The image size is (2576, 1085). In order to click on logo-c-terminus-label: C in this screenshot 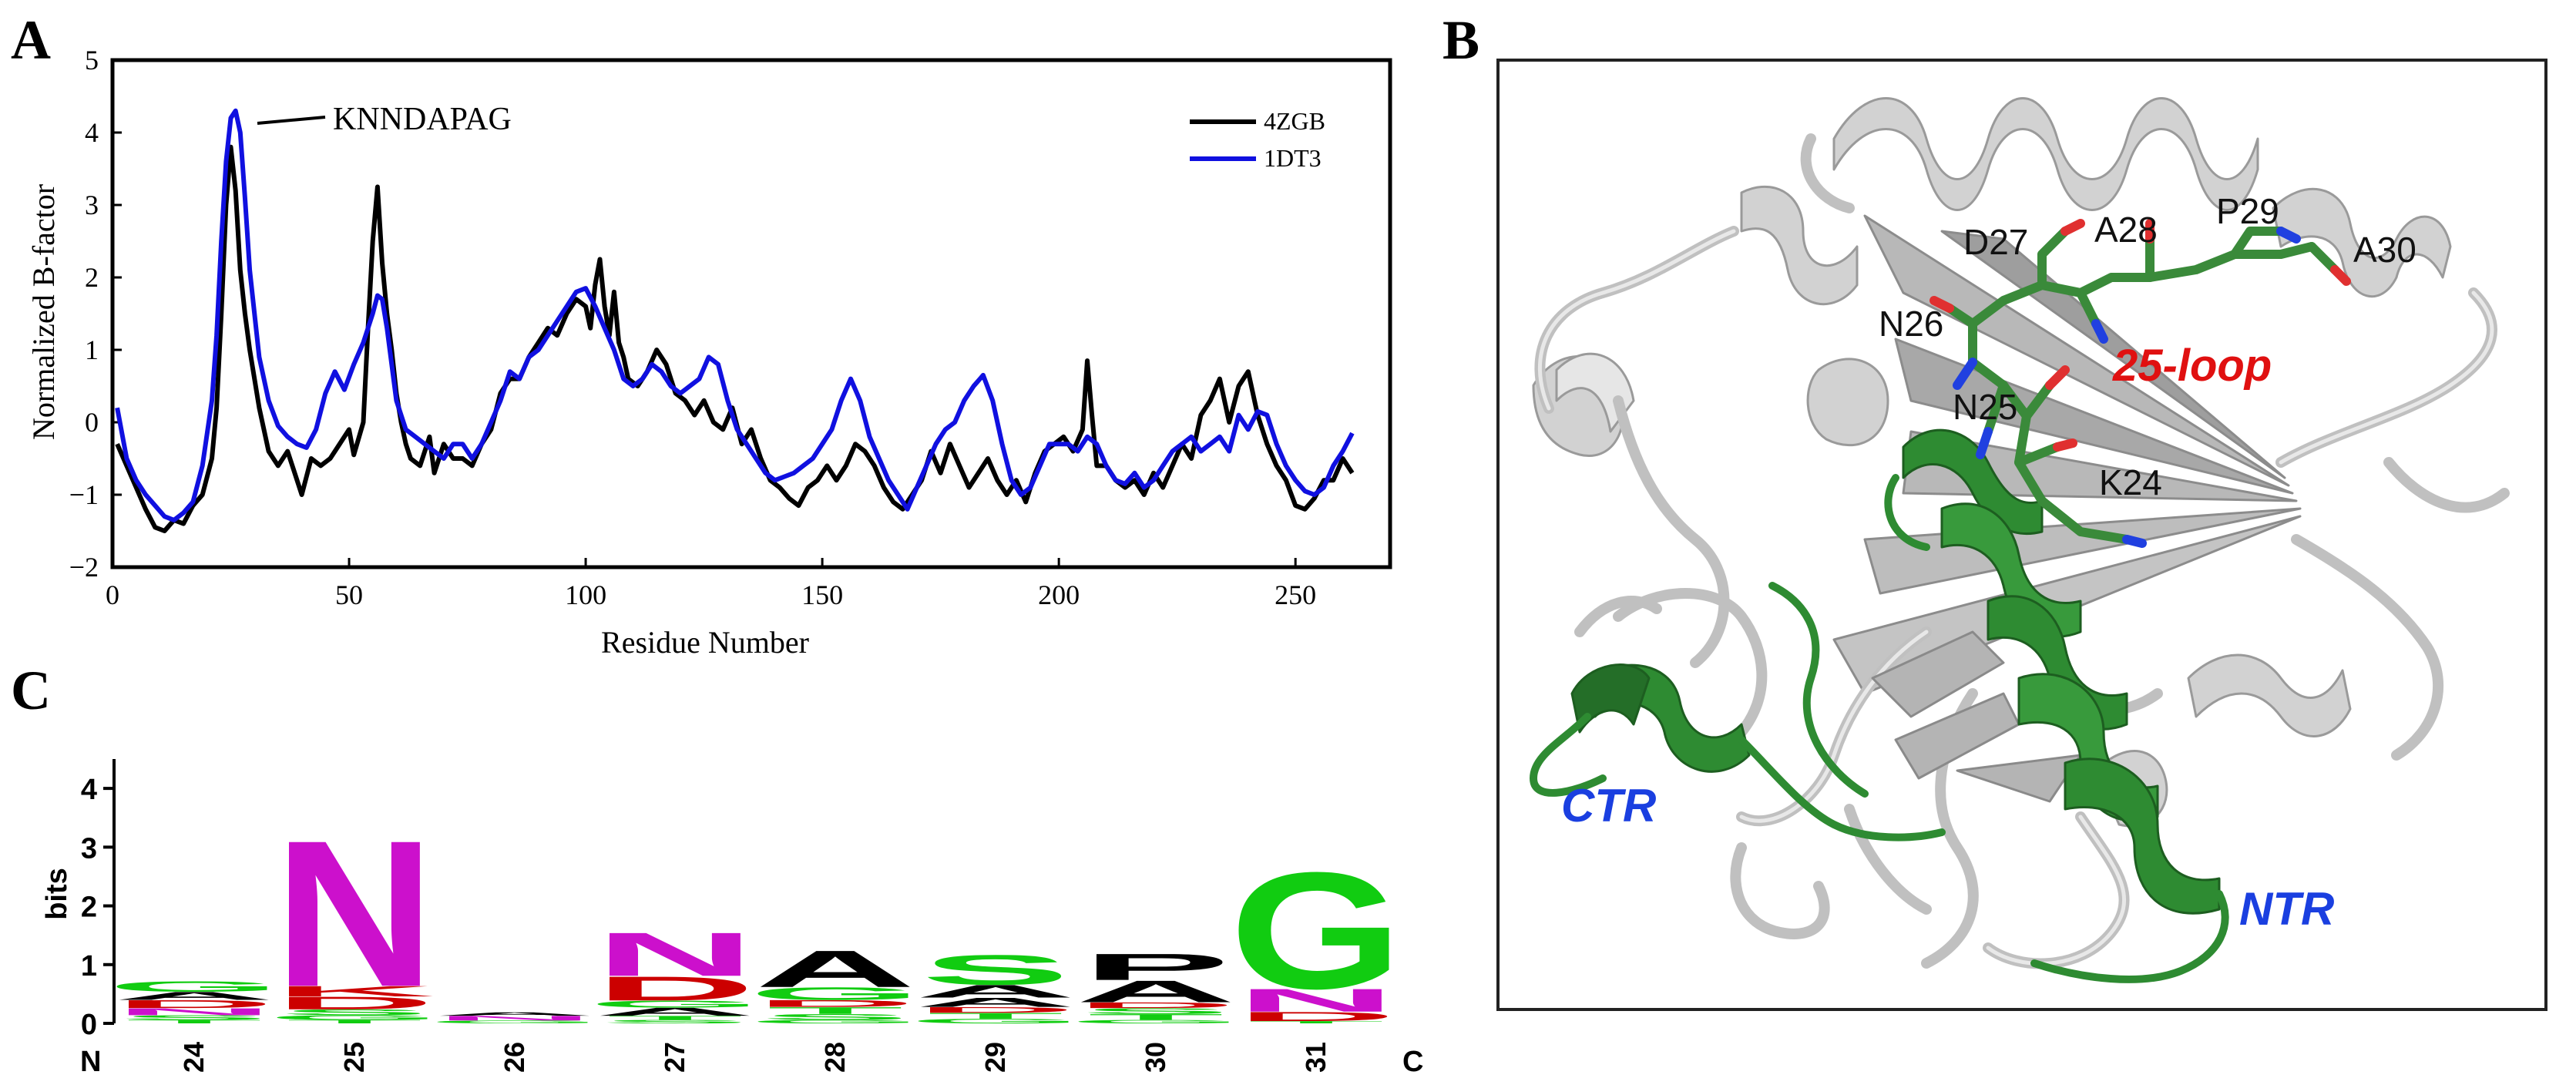, I will do `click(1412, 1062)`.